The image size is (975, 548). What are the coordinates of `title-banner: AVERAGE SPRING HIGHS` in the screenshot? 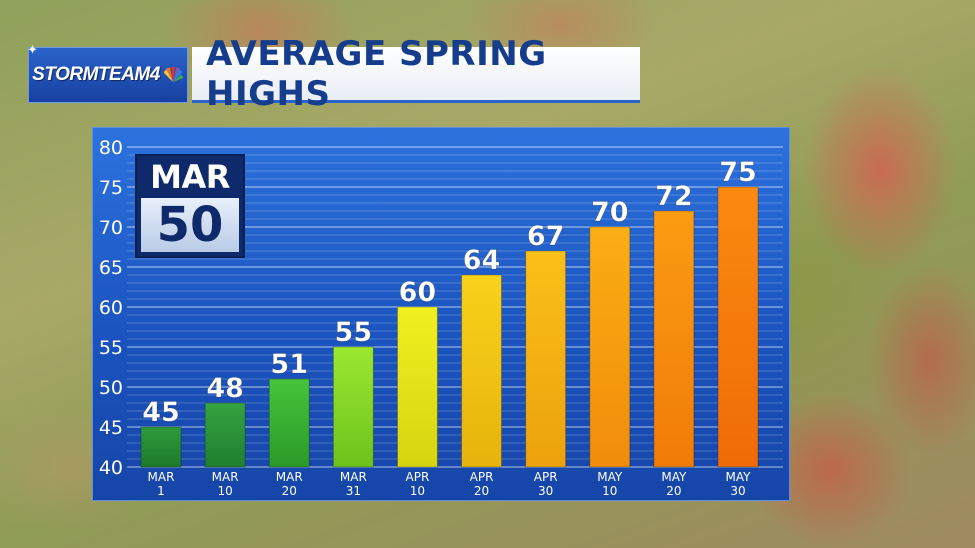 It's located at (416, 74).